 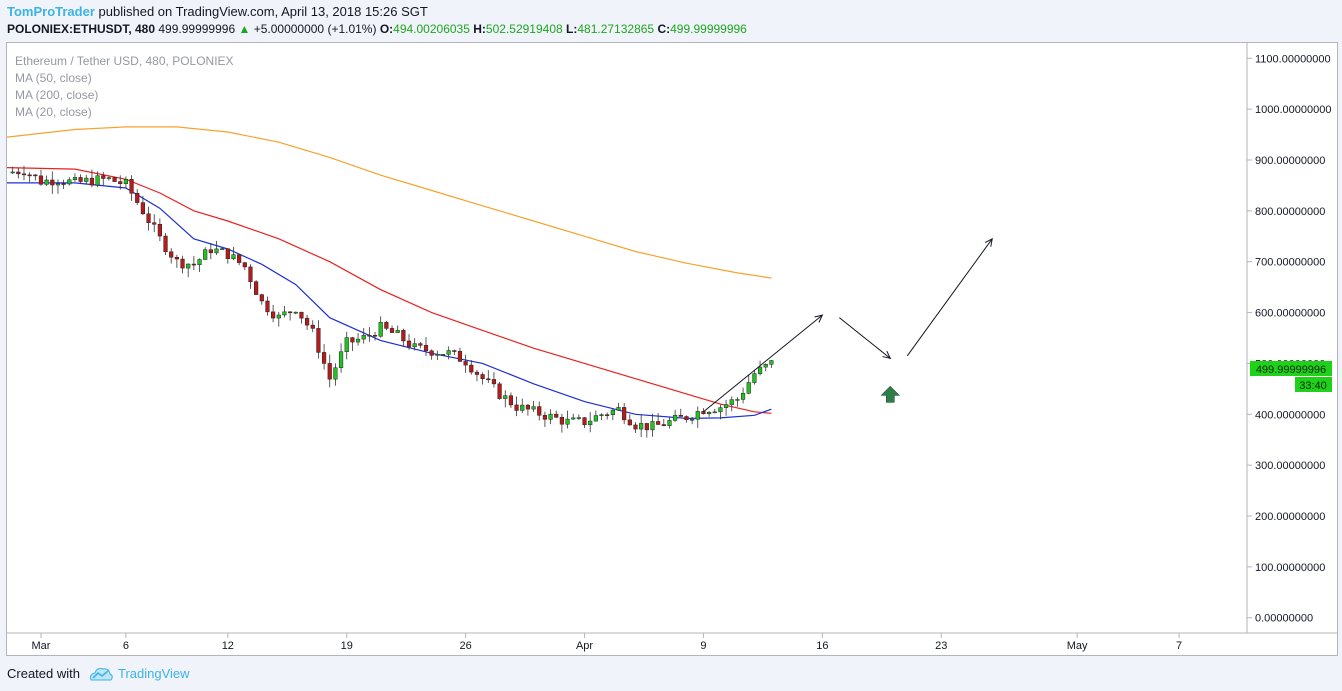 What do you see at coordinates (1313, 386) in the screenshot?
I see `countdown-value: 33:40` at bounding box center [1313, 386].